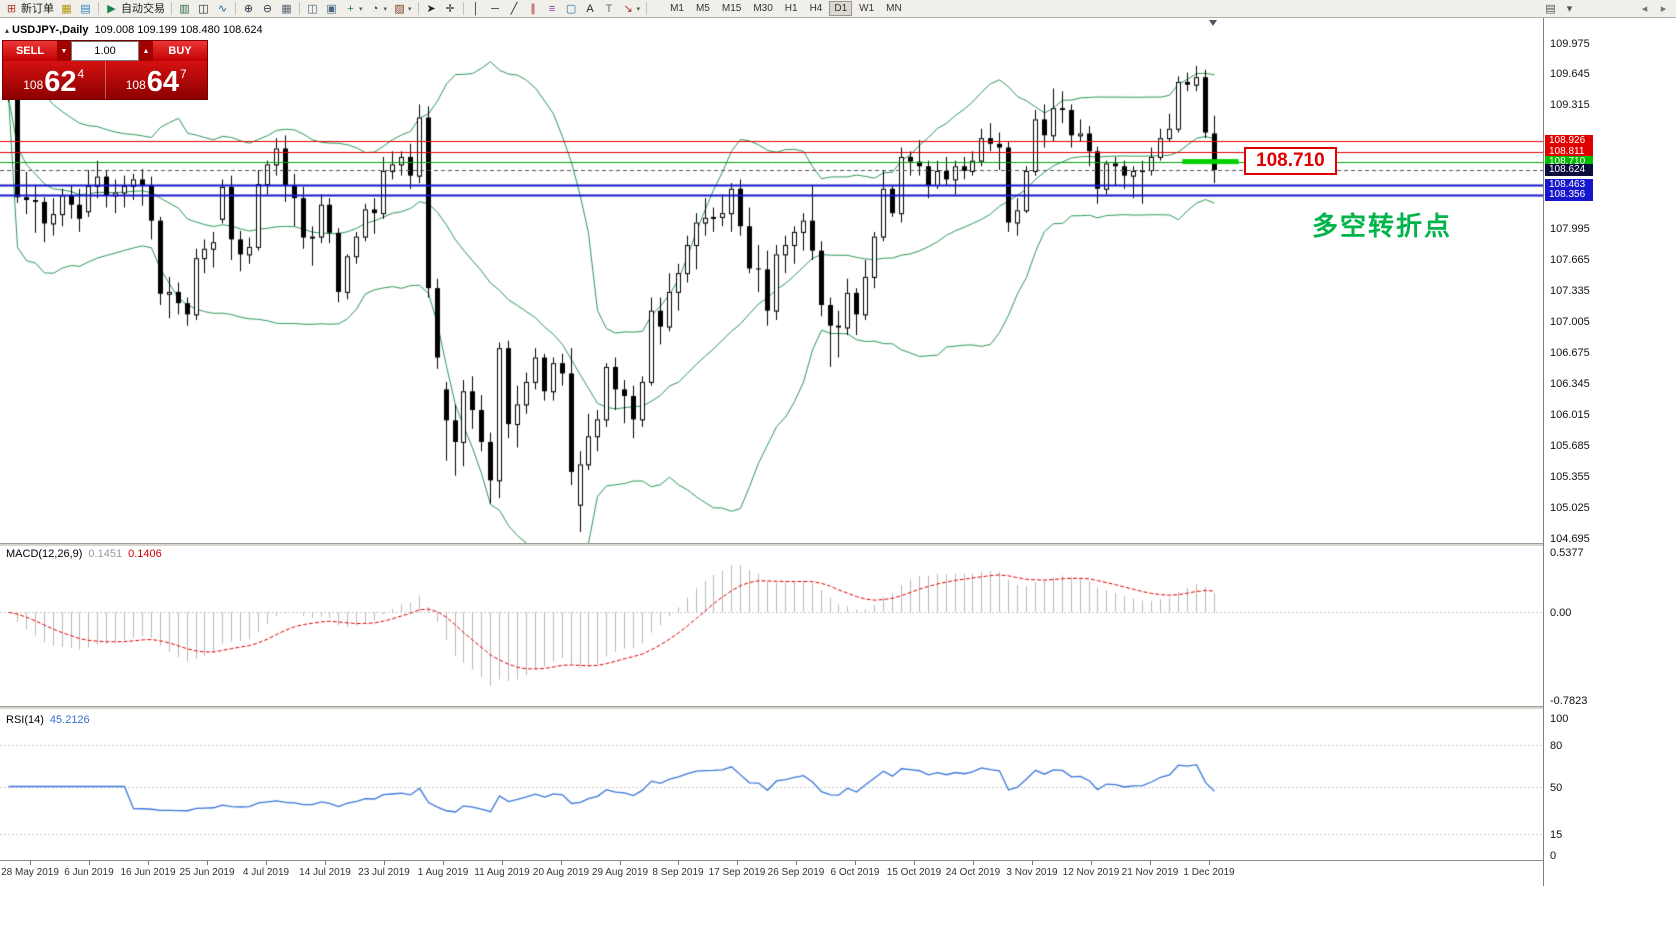 The height and width of the screenshot is (941, 1676). What do you see at coordinates (1570, 383) in the screenshot?
I see `price-tick-label: 106.345` at bounding box center [1570, 383].